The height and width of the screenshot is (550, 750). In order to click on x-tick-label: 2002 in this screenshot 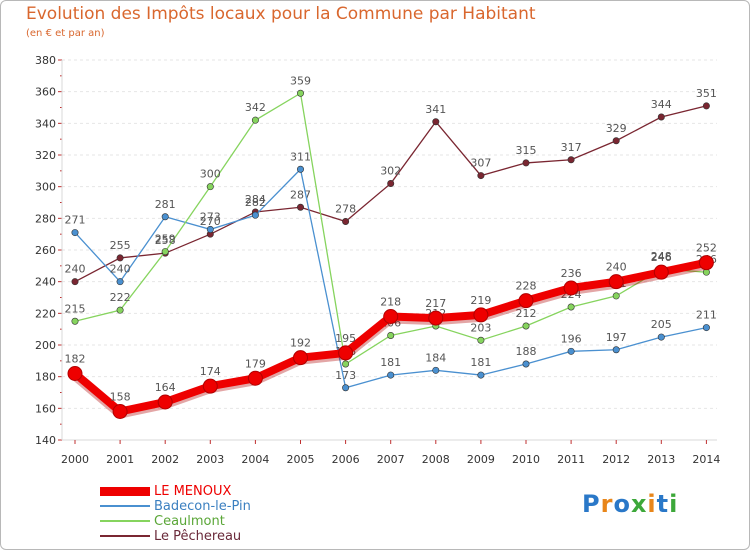, I will do `click(165, 459)`.